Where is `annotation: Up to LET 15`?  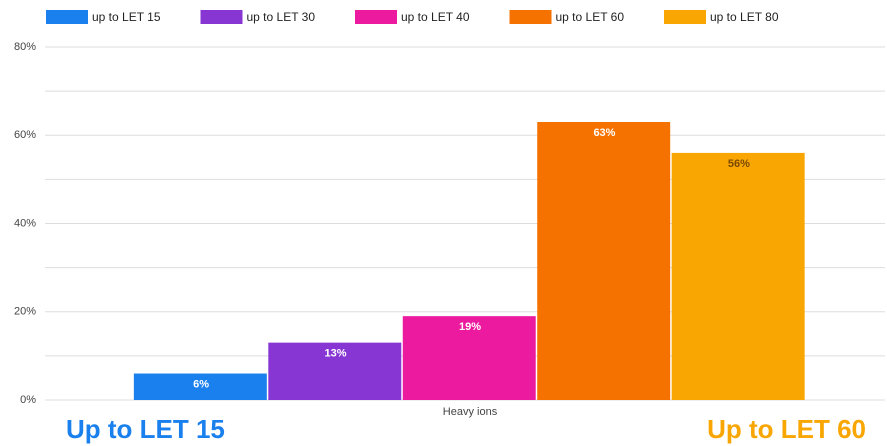 annotation: Up to LET 15 is located at coordinates (145, 429).